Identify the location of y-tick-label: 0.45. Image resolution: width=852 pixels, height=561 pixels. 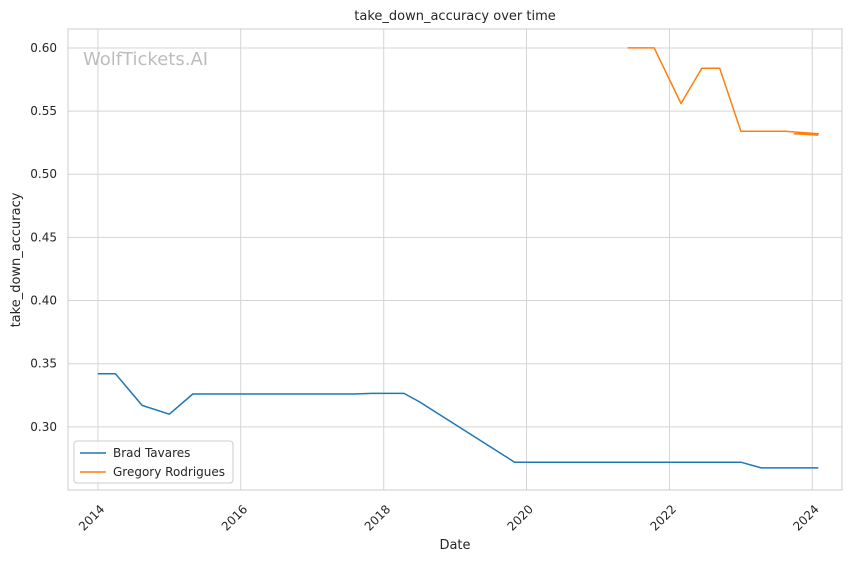
(43, 237).